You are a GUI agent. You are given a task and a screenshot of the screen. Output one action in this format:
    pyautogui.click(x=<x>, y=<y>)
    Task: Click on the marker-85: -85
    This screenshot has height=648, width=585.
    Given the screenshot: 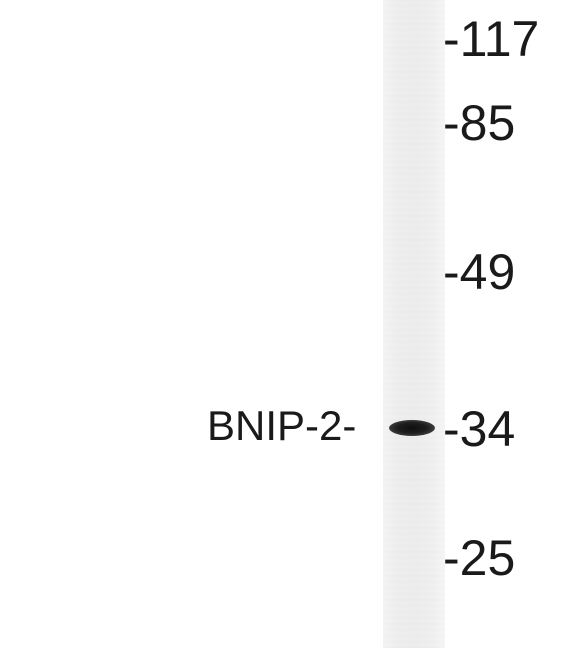 What is the action you would take?
    pyautogui.click(x=479, y=123)
    